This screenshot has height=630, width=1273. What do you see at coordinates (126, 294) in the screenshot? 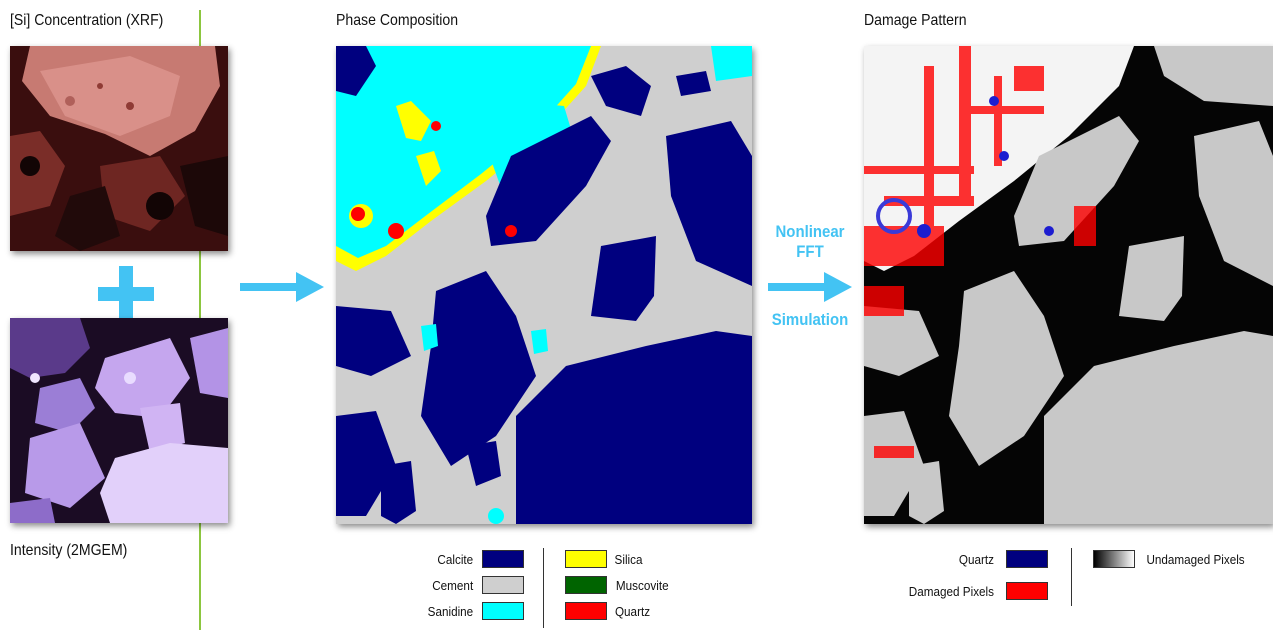
I see `plus-icon` at bounding box center [126, 294].